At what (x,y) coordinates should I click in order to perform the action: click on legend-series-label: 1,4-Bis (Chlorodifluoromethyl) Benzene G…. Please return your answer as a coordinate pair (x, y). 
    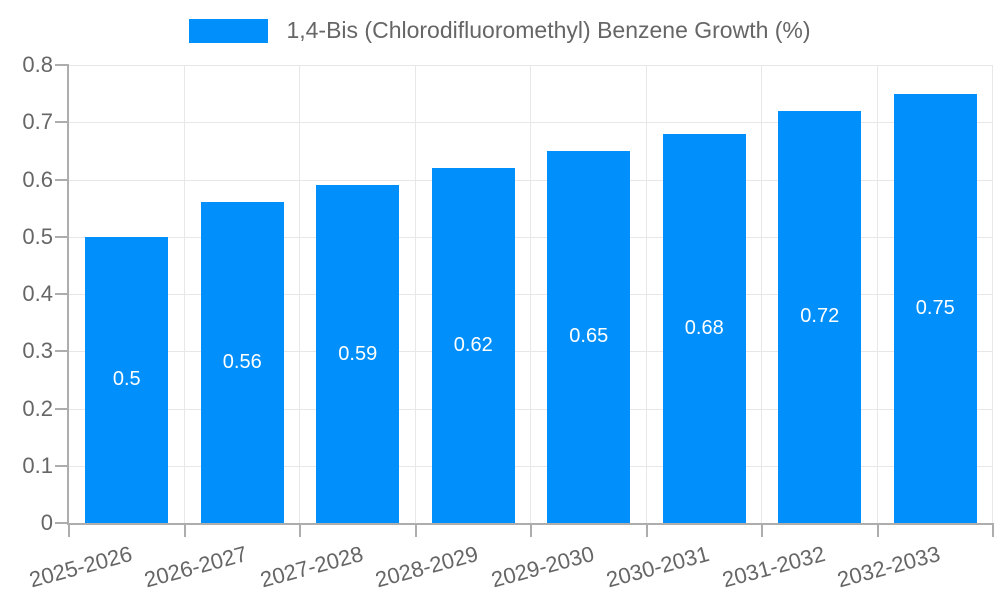
    Looking at the image, I should click on (548, 30).